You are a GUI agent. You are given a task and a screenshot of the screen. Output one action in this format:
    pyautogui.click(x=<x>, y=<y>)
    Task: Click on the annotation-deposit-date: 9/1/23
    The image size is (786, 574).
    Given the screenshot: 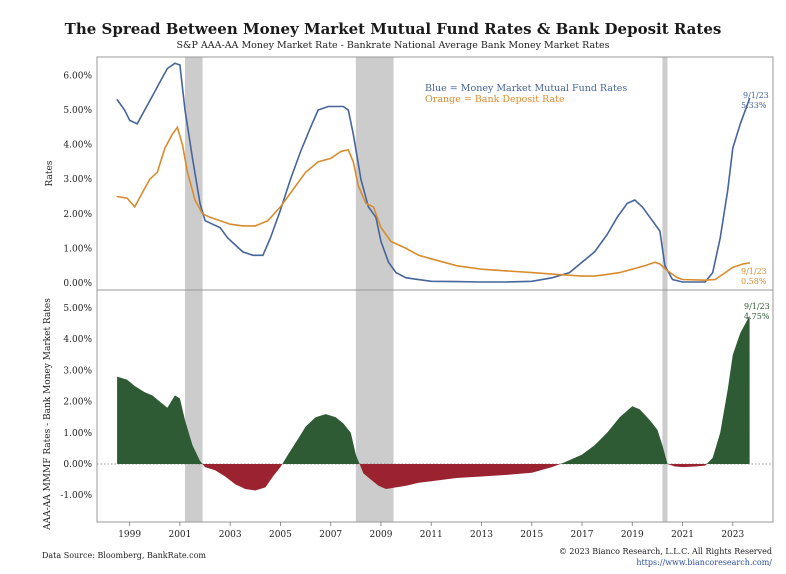 What is the action you would take?
    pyautogui.click(x=754, y=271)
    